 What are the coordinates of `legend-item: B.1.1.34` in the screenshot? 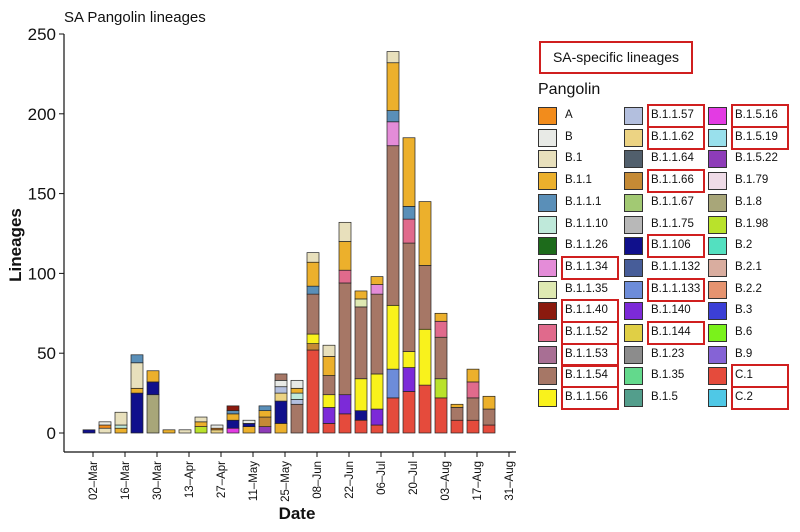 It's located at (579, 267).